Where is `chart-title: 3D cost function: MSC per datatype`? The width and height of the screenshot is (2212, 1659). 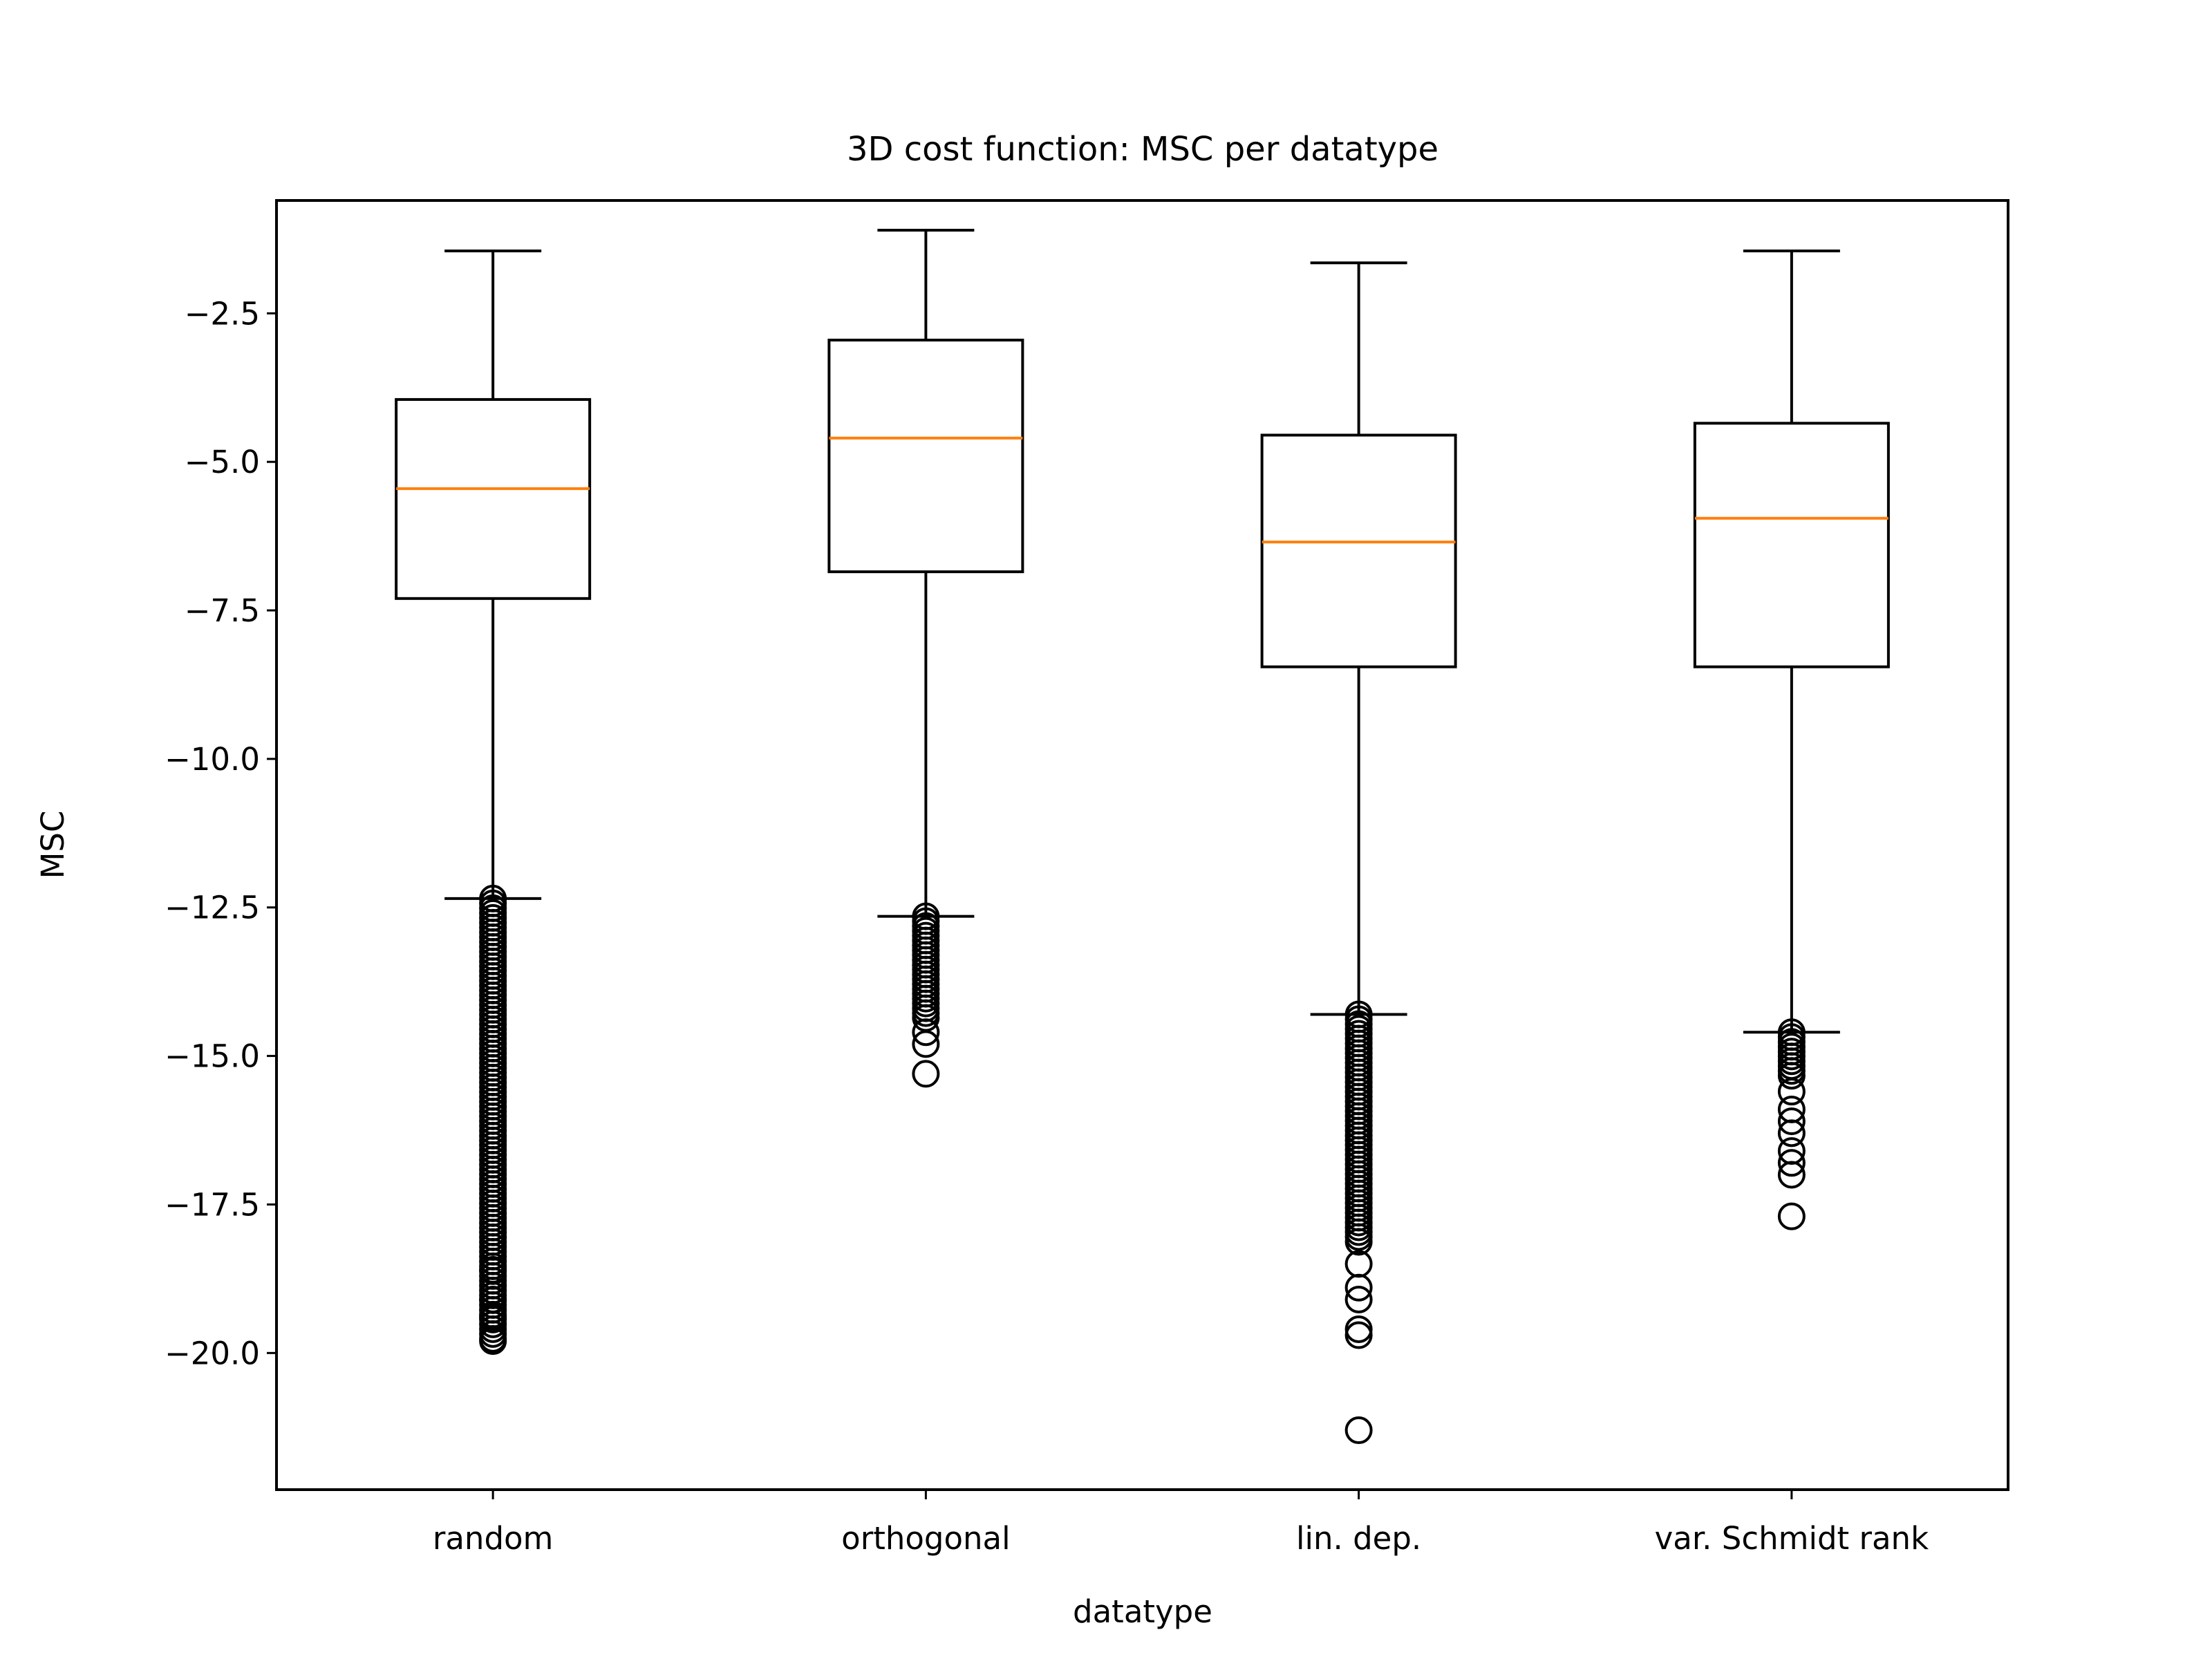 chart-title: 3D cost function: MSC per datatype is located at coordinates (1142, 150).